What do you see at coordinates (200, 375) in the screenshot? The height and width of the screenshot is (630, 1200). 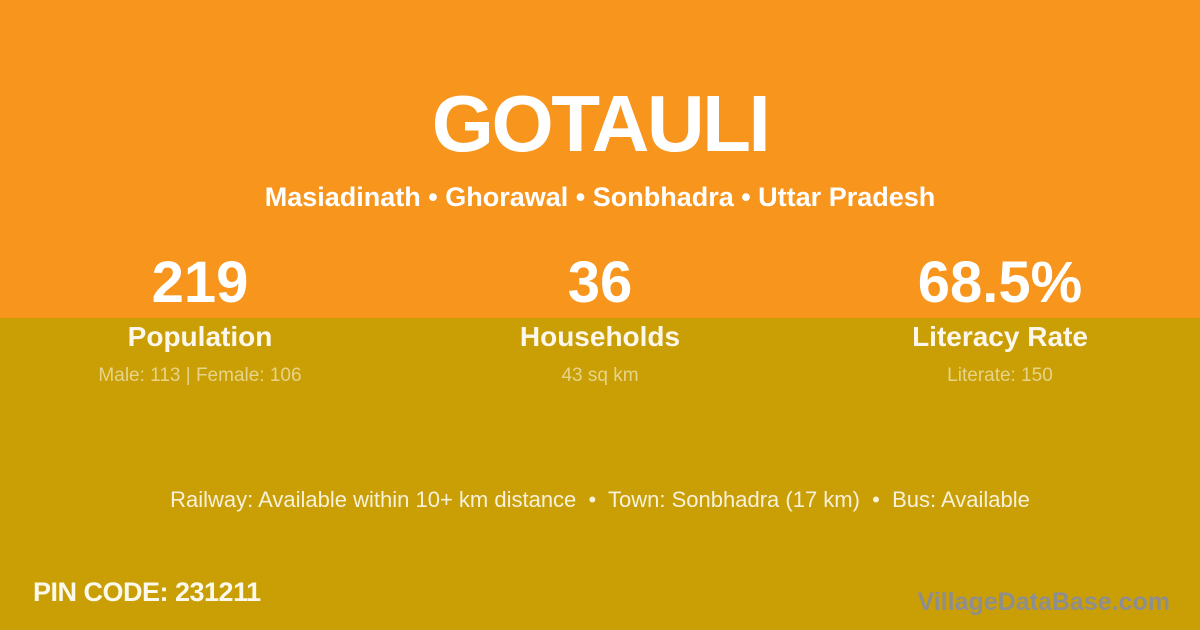 I see `population-detail: Male: 113 | Female: 106` at bounding box center [200, 375].